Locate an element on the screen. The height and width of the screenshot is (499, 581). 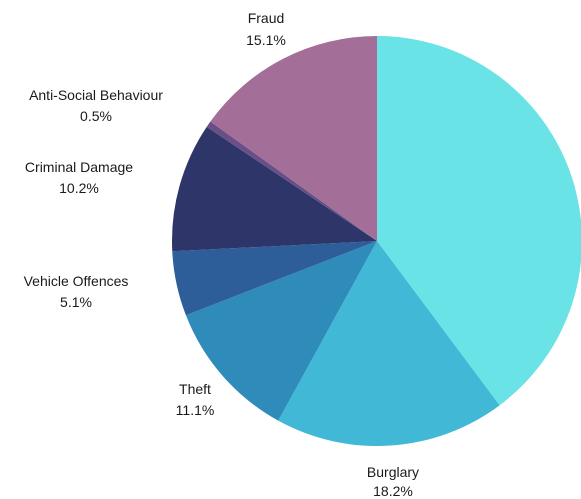
pie-slice-anti-social-behaviour is located at coordinates (291, 181).